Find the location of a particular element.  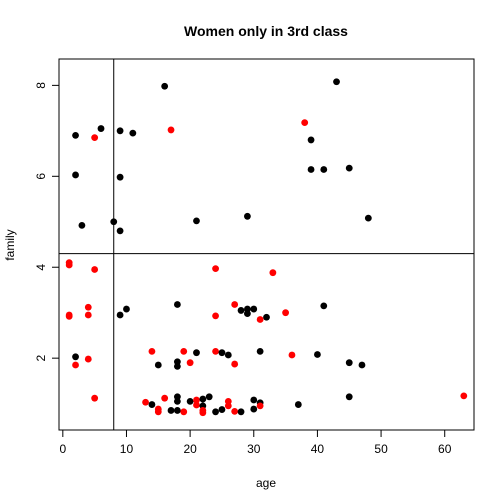

y-tick-label: 6 is located at coordinates (41, 176).